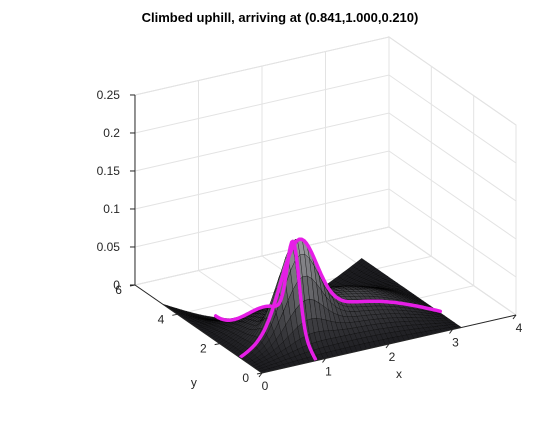 The width and height of the screenshot is (560, 425). Describe the element at coordinates (328, 372) in the screenshot. I see `x-tick-label: 1` at that location.